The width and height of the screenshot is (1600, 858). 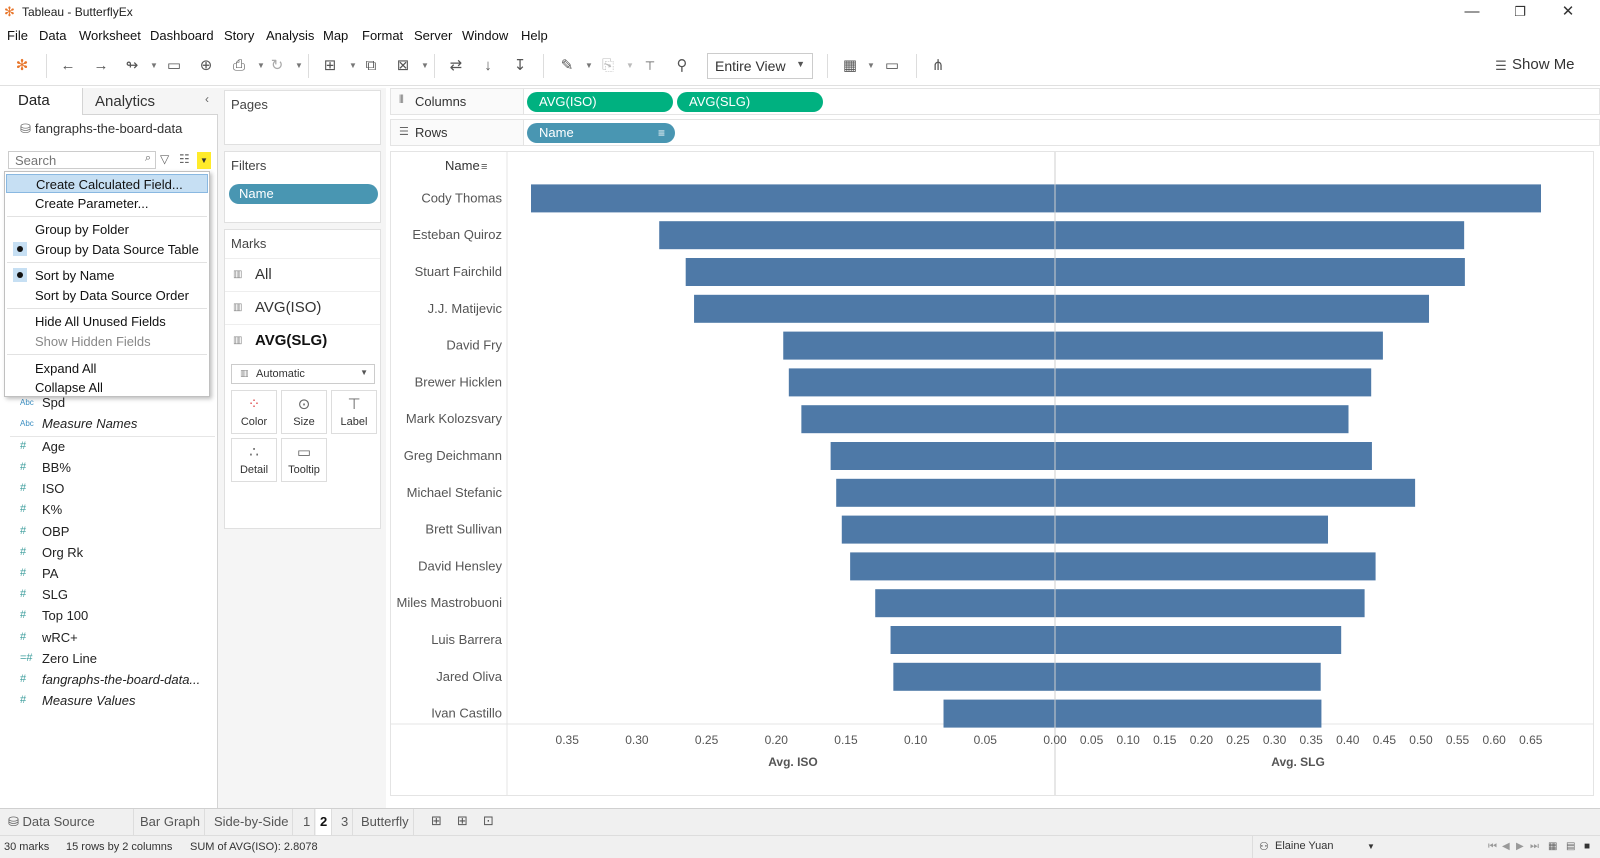 I want to click on menu-show-hidden-fields: Show Hidden Fields, so click(x=107, y=341).